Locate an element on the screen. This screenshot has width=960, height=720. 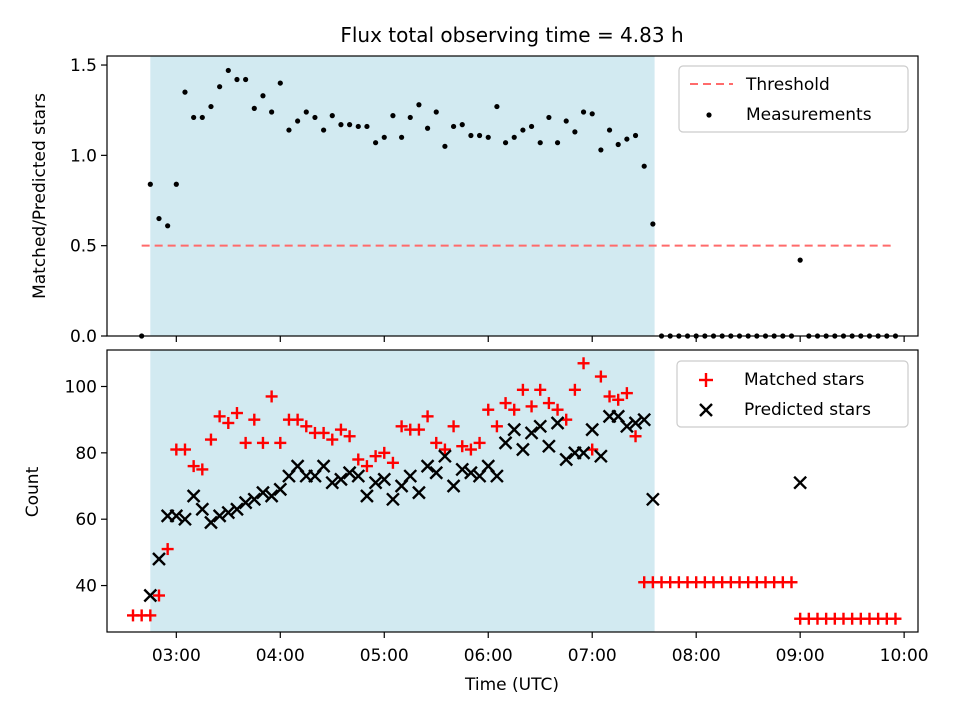
legend-measurements-swatch is located at coordinates (709, 115).